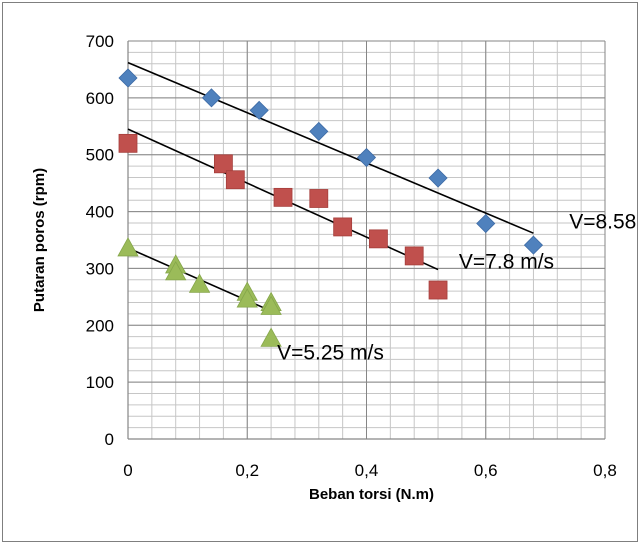 The height and width of the screenshot is (546, 642). Describe the element at coordinates (605, 470) in the screenshot. I see `x-tick-label: 0,8` at that location.